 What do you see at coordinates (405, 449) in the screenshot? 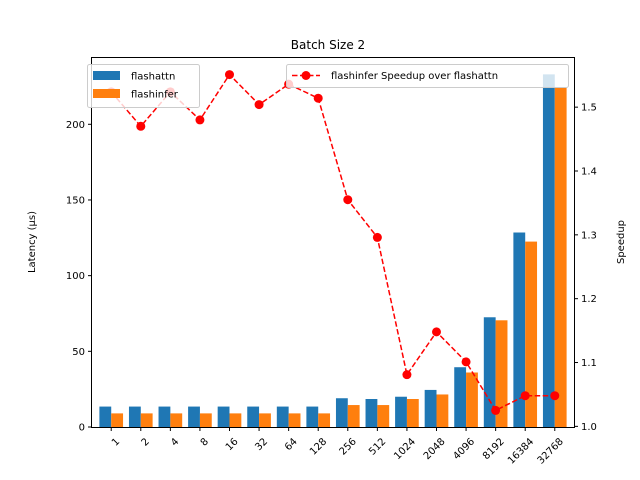
I see `x-tick-label-1024: 1024` at bounding box center [405, 449].